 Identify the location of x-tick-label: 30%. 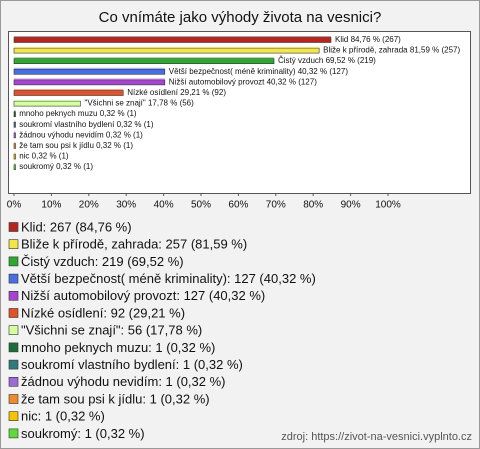
(126, 205).